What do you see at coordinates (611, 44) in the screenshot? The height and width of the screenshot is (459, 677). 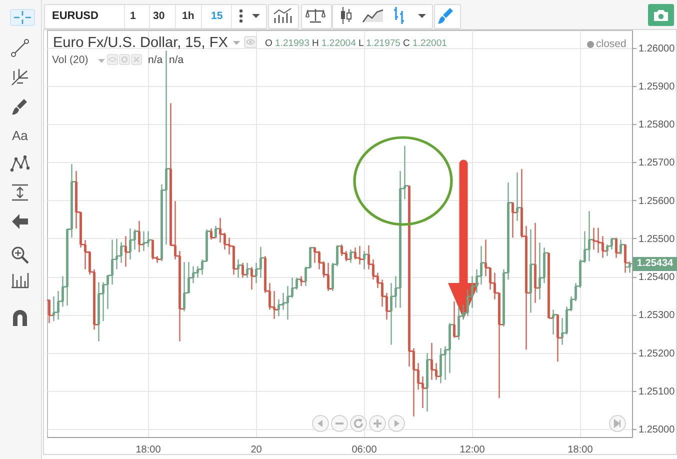 I see `annotation: closed` at bounding box center [611, 44].